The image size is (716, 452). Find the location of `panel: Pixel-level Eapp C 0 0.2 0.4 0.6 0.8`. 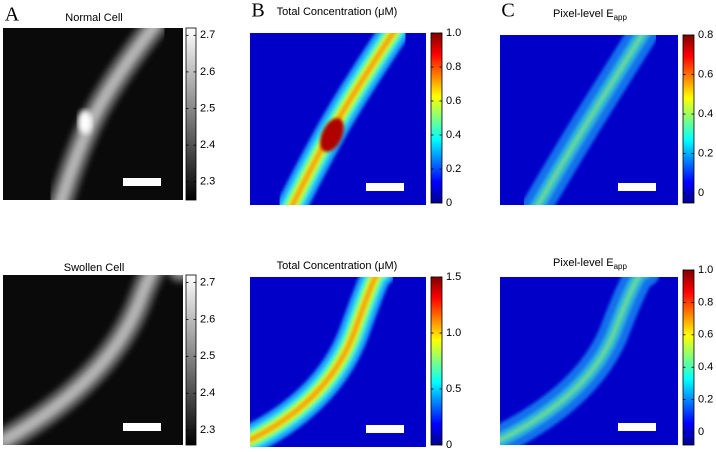

panel: Pixel-level Eapp C 0 0.2 0.4 0.6 0.8 is located at coordinates (606, 102).